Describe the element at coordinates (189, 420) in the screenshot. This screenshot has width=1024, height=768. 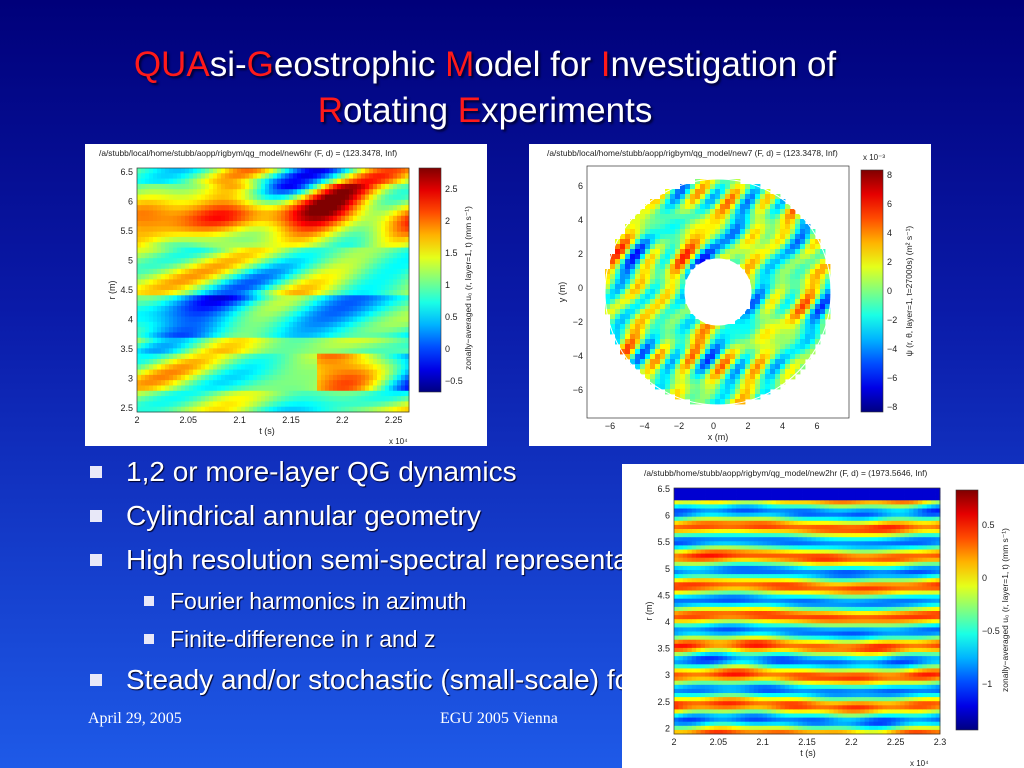
I see `x-tick-label: 2.05` at that location.